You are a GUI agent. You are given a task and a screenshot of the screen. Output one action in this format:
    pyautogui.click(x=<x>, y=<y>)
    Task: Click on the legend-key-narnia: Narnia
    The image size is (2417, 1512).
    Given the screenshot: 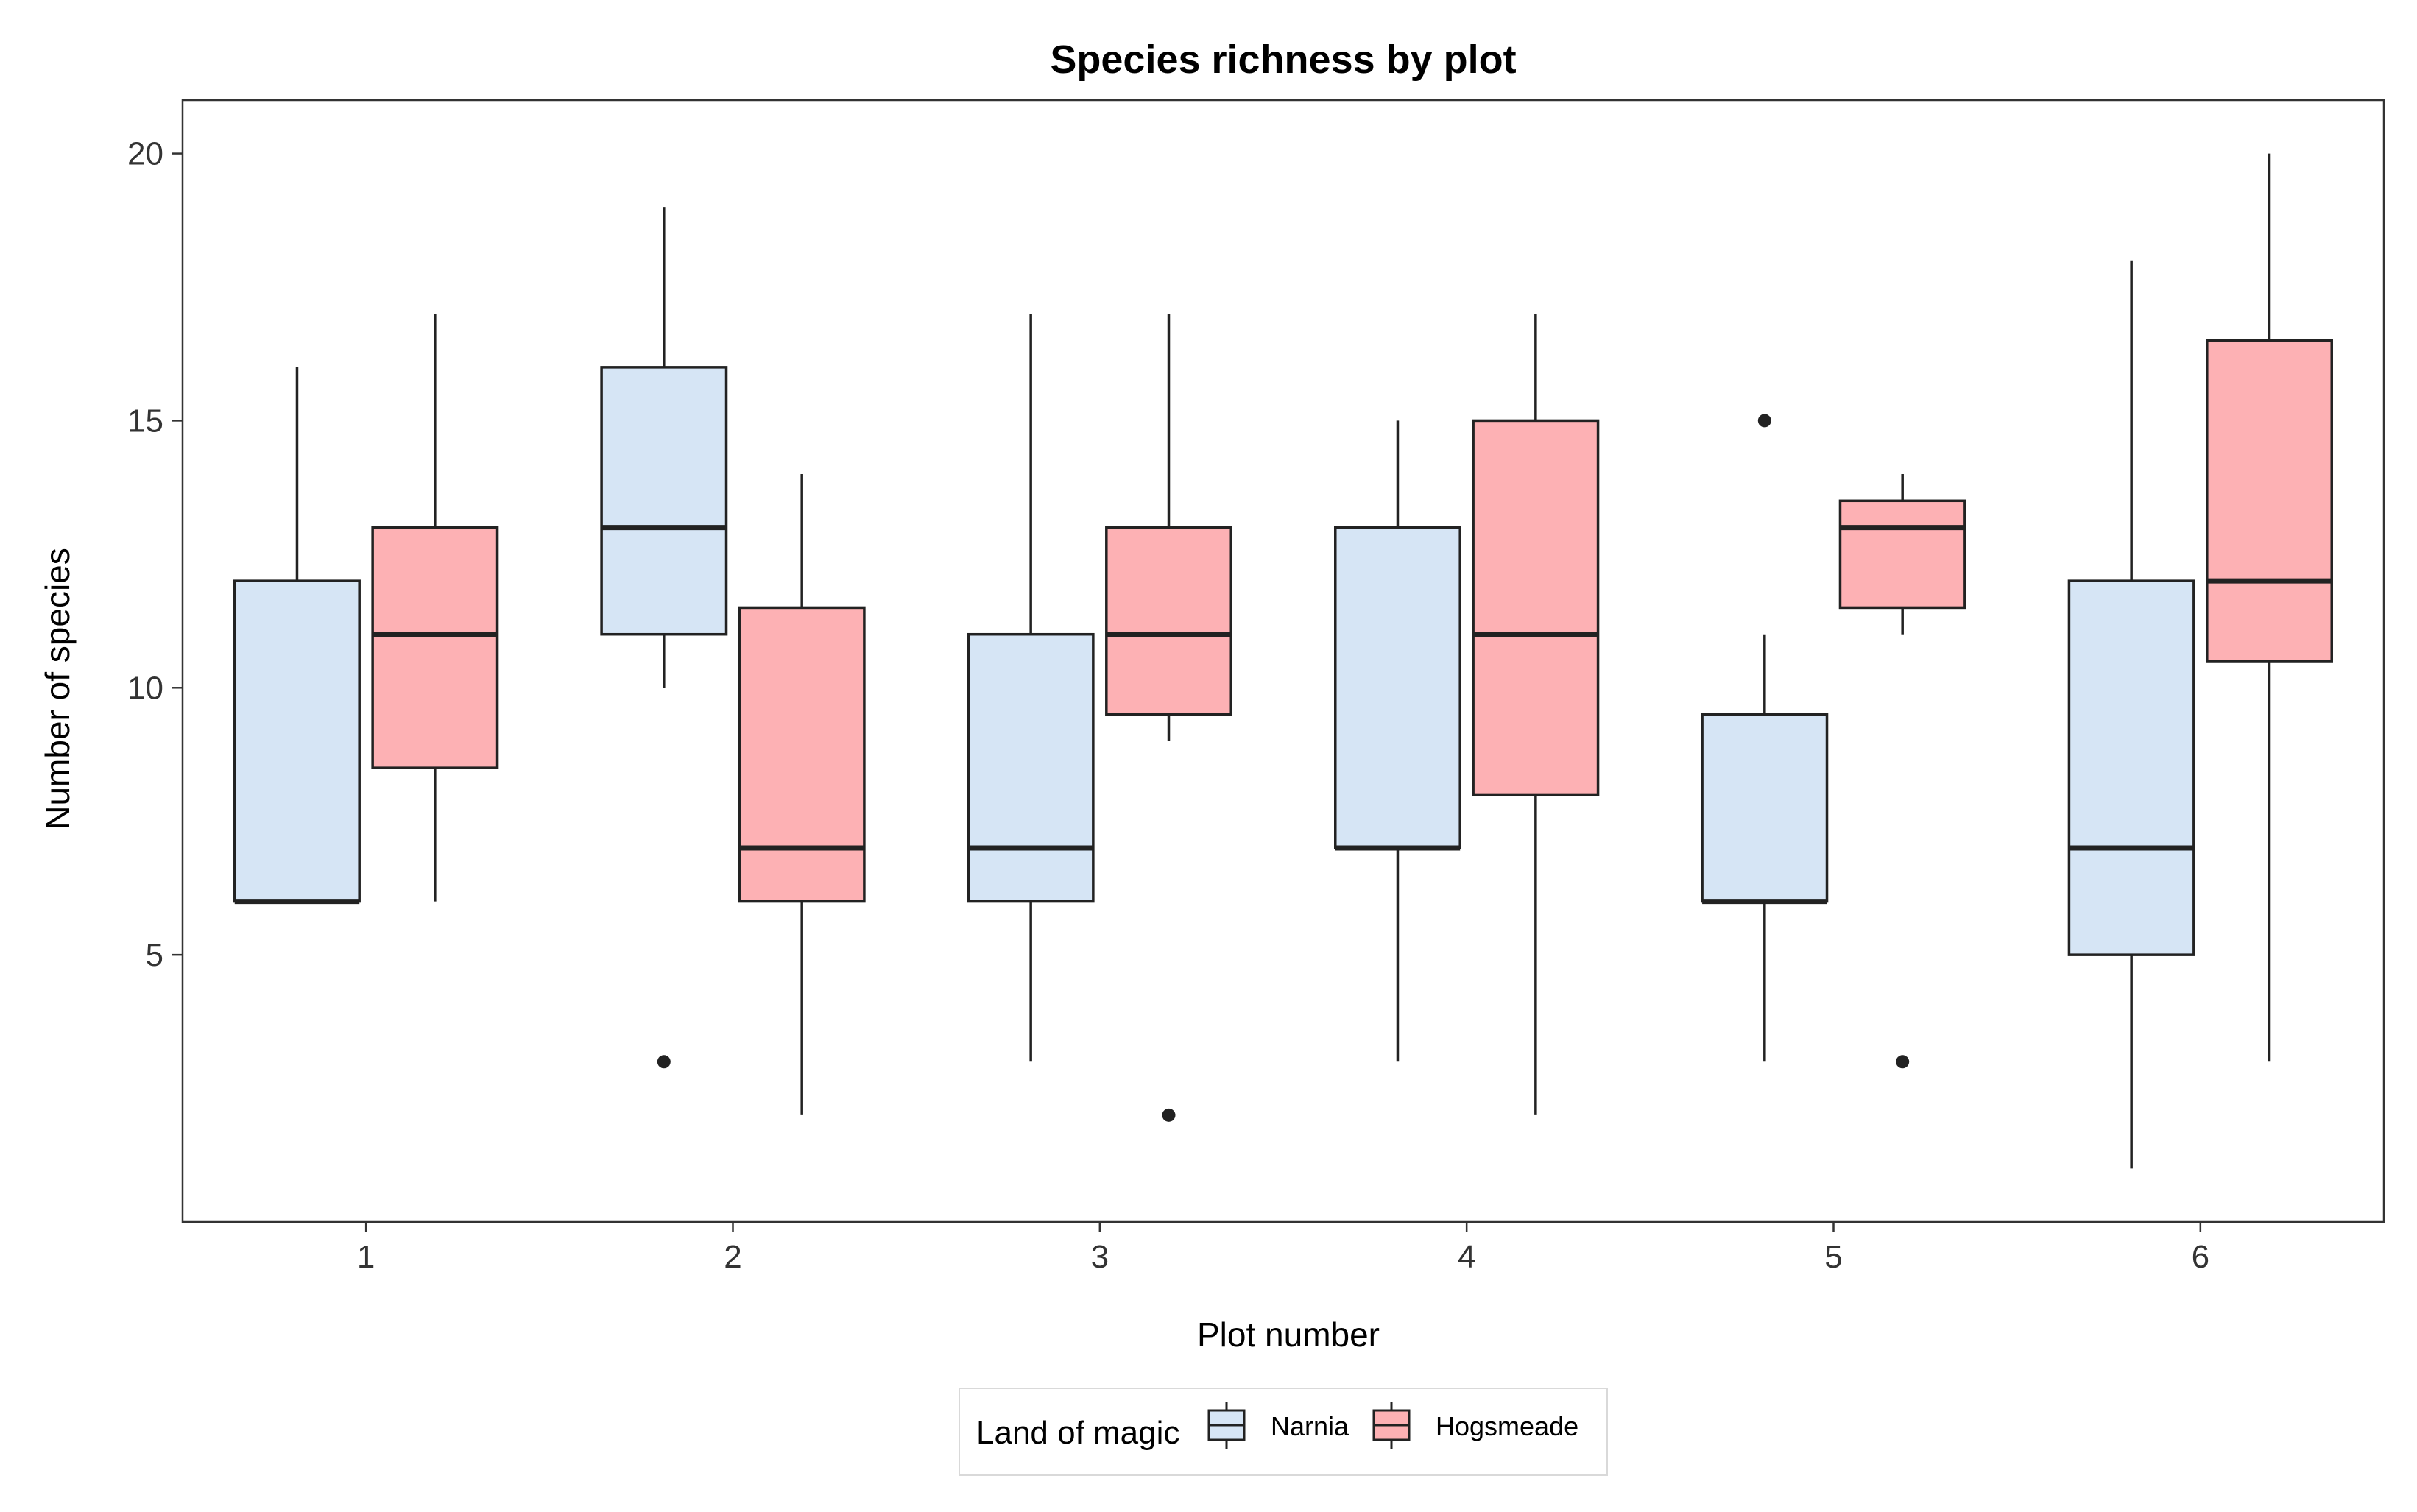 What is the action you would take?
    pyautogui.click(x=1278, y=1425)
    